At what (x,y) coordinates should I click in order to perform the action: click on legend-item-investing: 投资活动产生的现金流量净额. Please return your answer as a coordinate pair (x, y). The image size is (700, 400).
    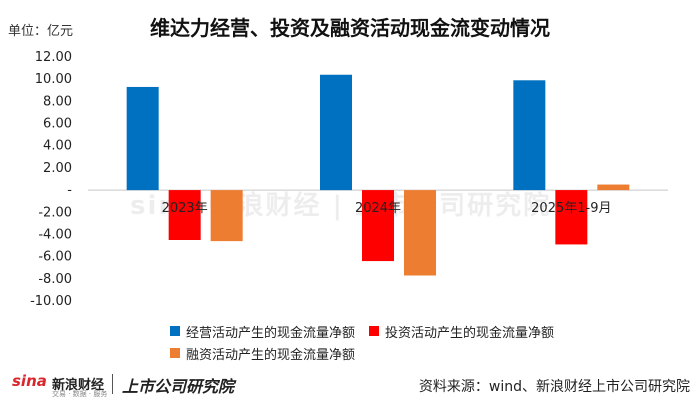
    Looking at the image, I should click on (461, 331).